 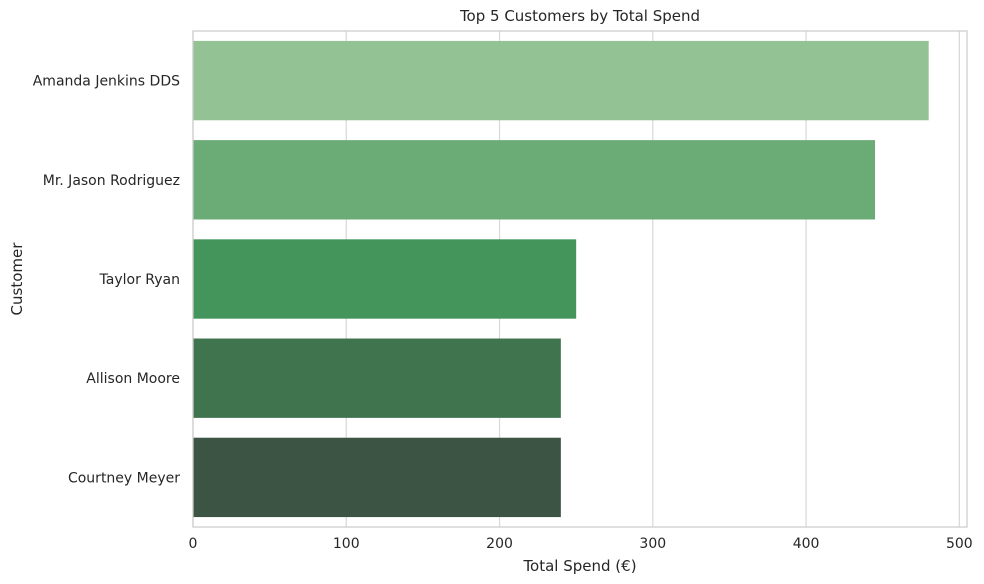 I want to click on x-tick-label: 100, so click(x=346, y=544).